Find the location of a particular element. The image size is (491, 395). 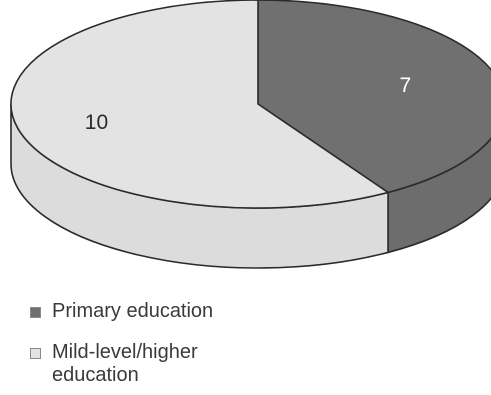

legend-item-primary-education: Primary education is located at coordinates (180, 311).